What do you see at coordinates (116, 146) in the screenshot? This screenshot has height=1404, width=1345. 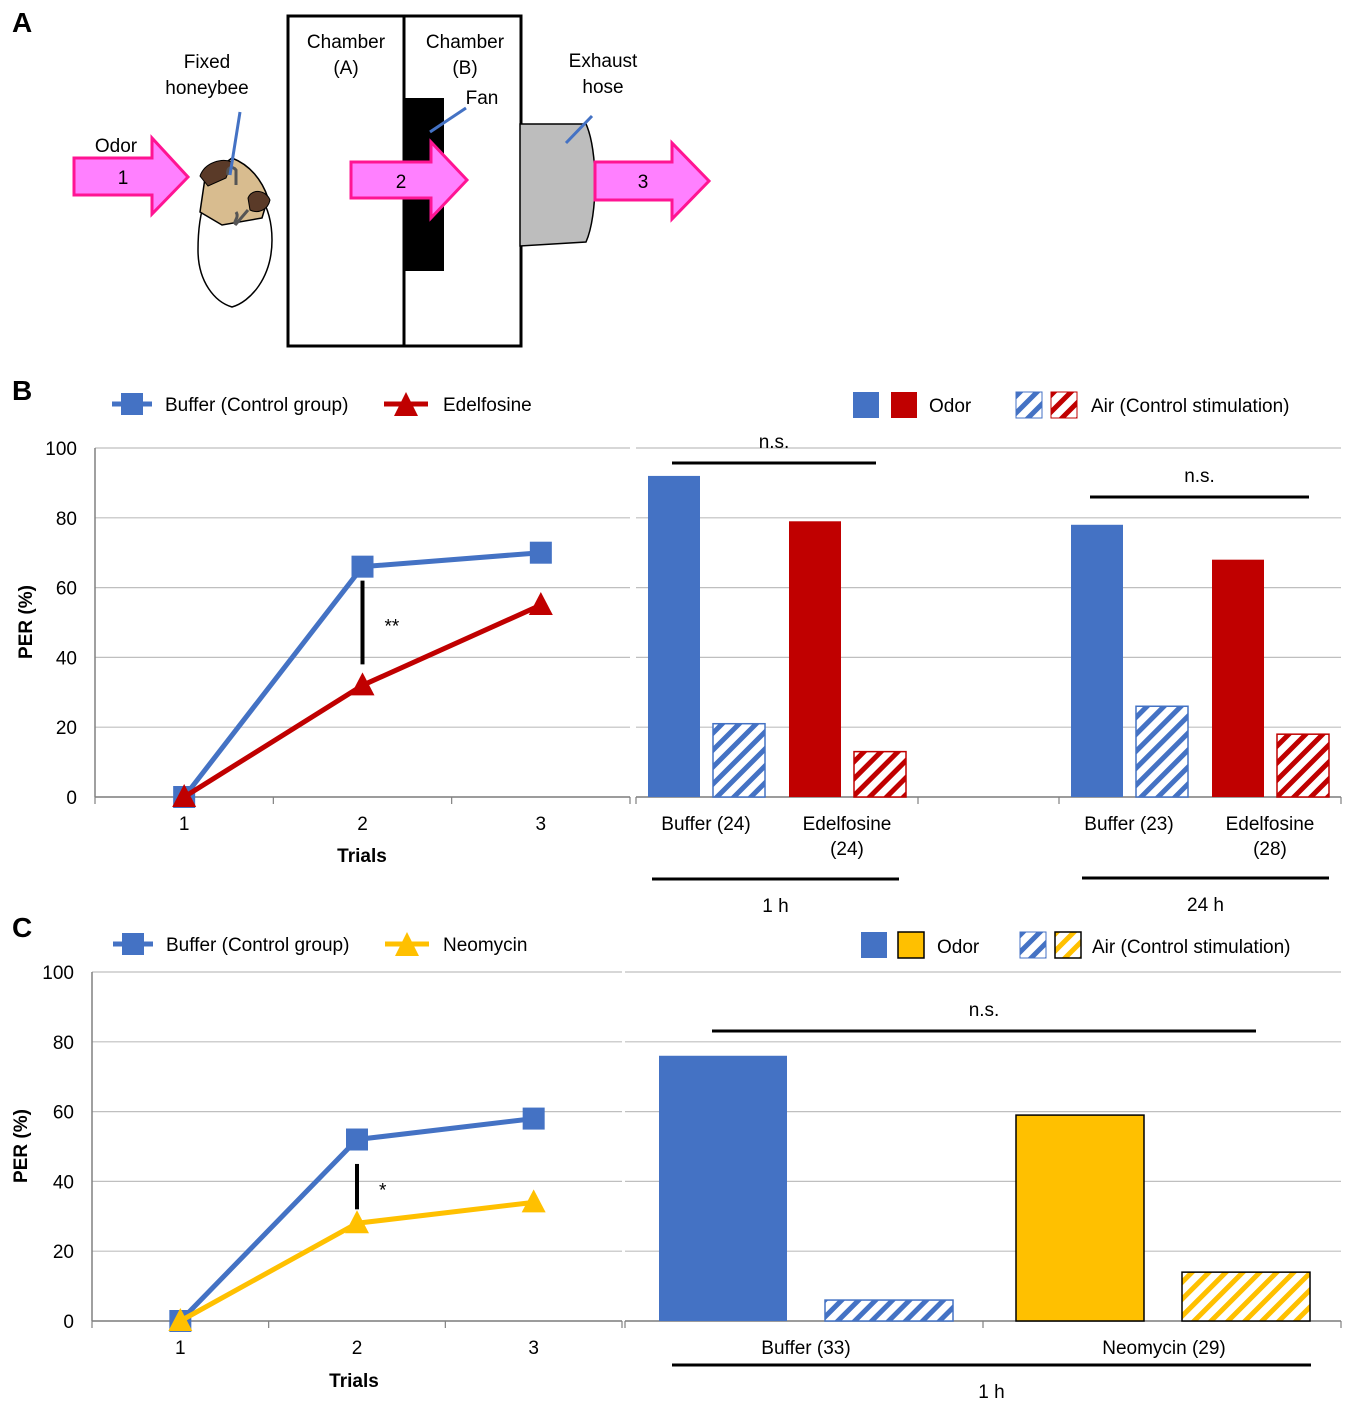 I see `odor-label: Odor` at bounding box center [116, 146].